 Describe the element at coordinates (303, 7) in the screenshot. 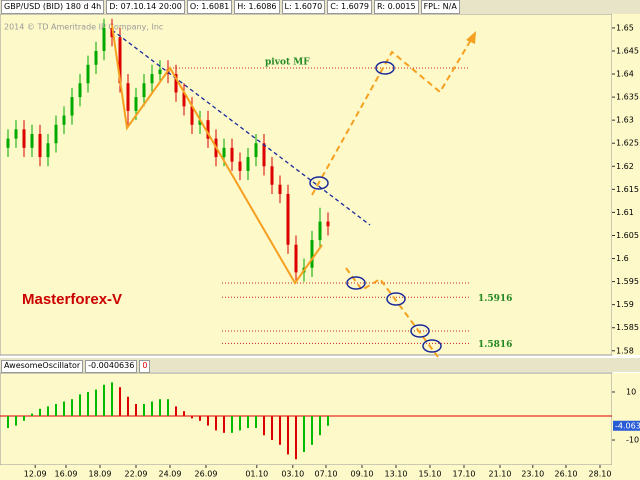

I see `header-field: L: 1.6070` at that location.